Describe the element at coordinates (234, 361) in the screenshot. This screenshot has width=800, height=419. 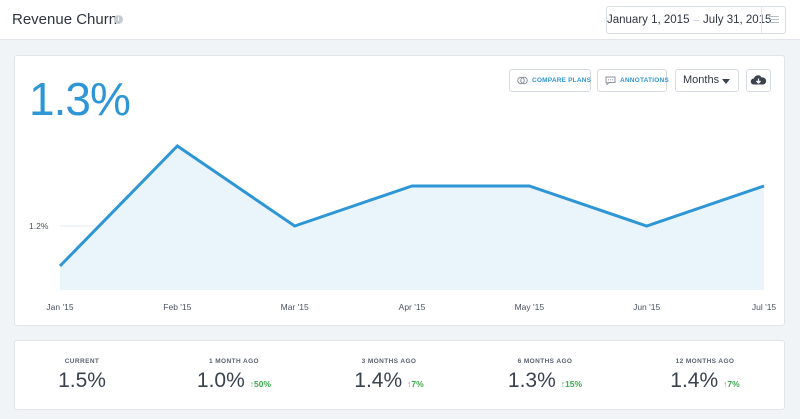
I see `stat-label: 1 MONTH AGO` at that location.